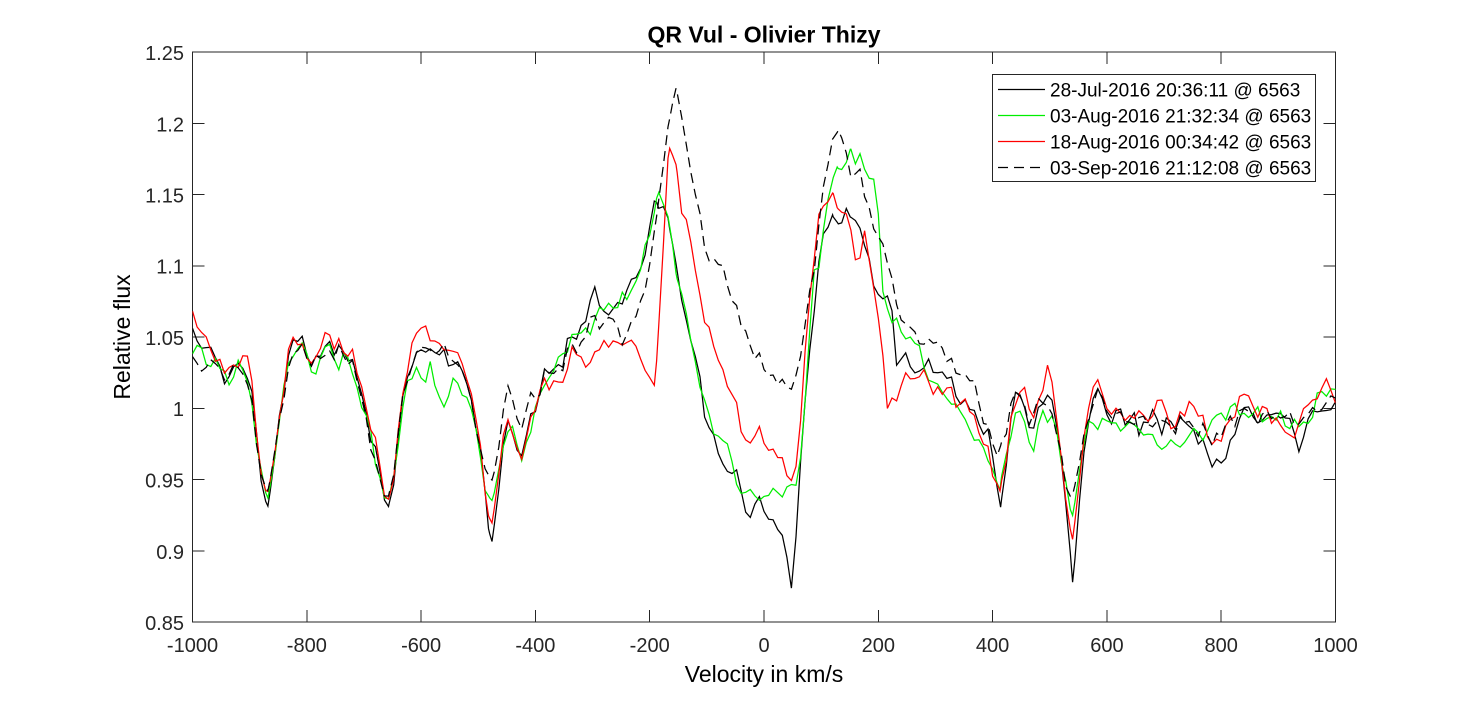  Describe the element at coordinates (1106, 646) in the screenshot. I see `svg-text: 600` at that location.